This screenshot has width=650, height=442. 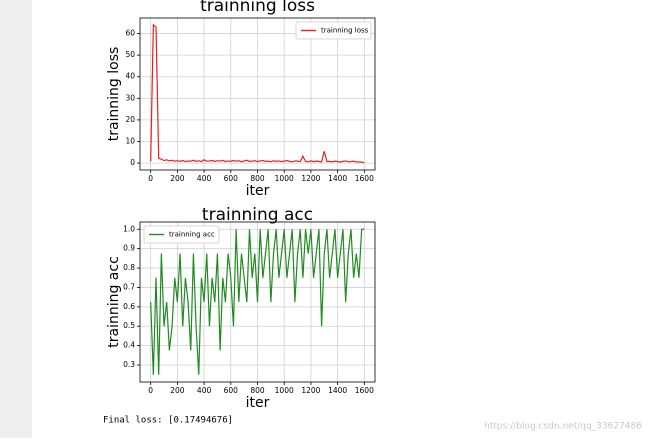 I want to click on output-text: Final loss: [0.17494676], so click(x=168, y=421).